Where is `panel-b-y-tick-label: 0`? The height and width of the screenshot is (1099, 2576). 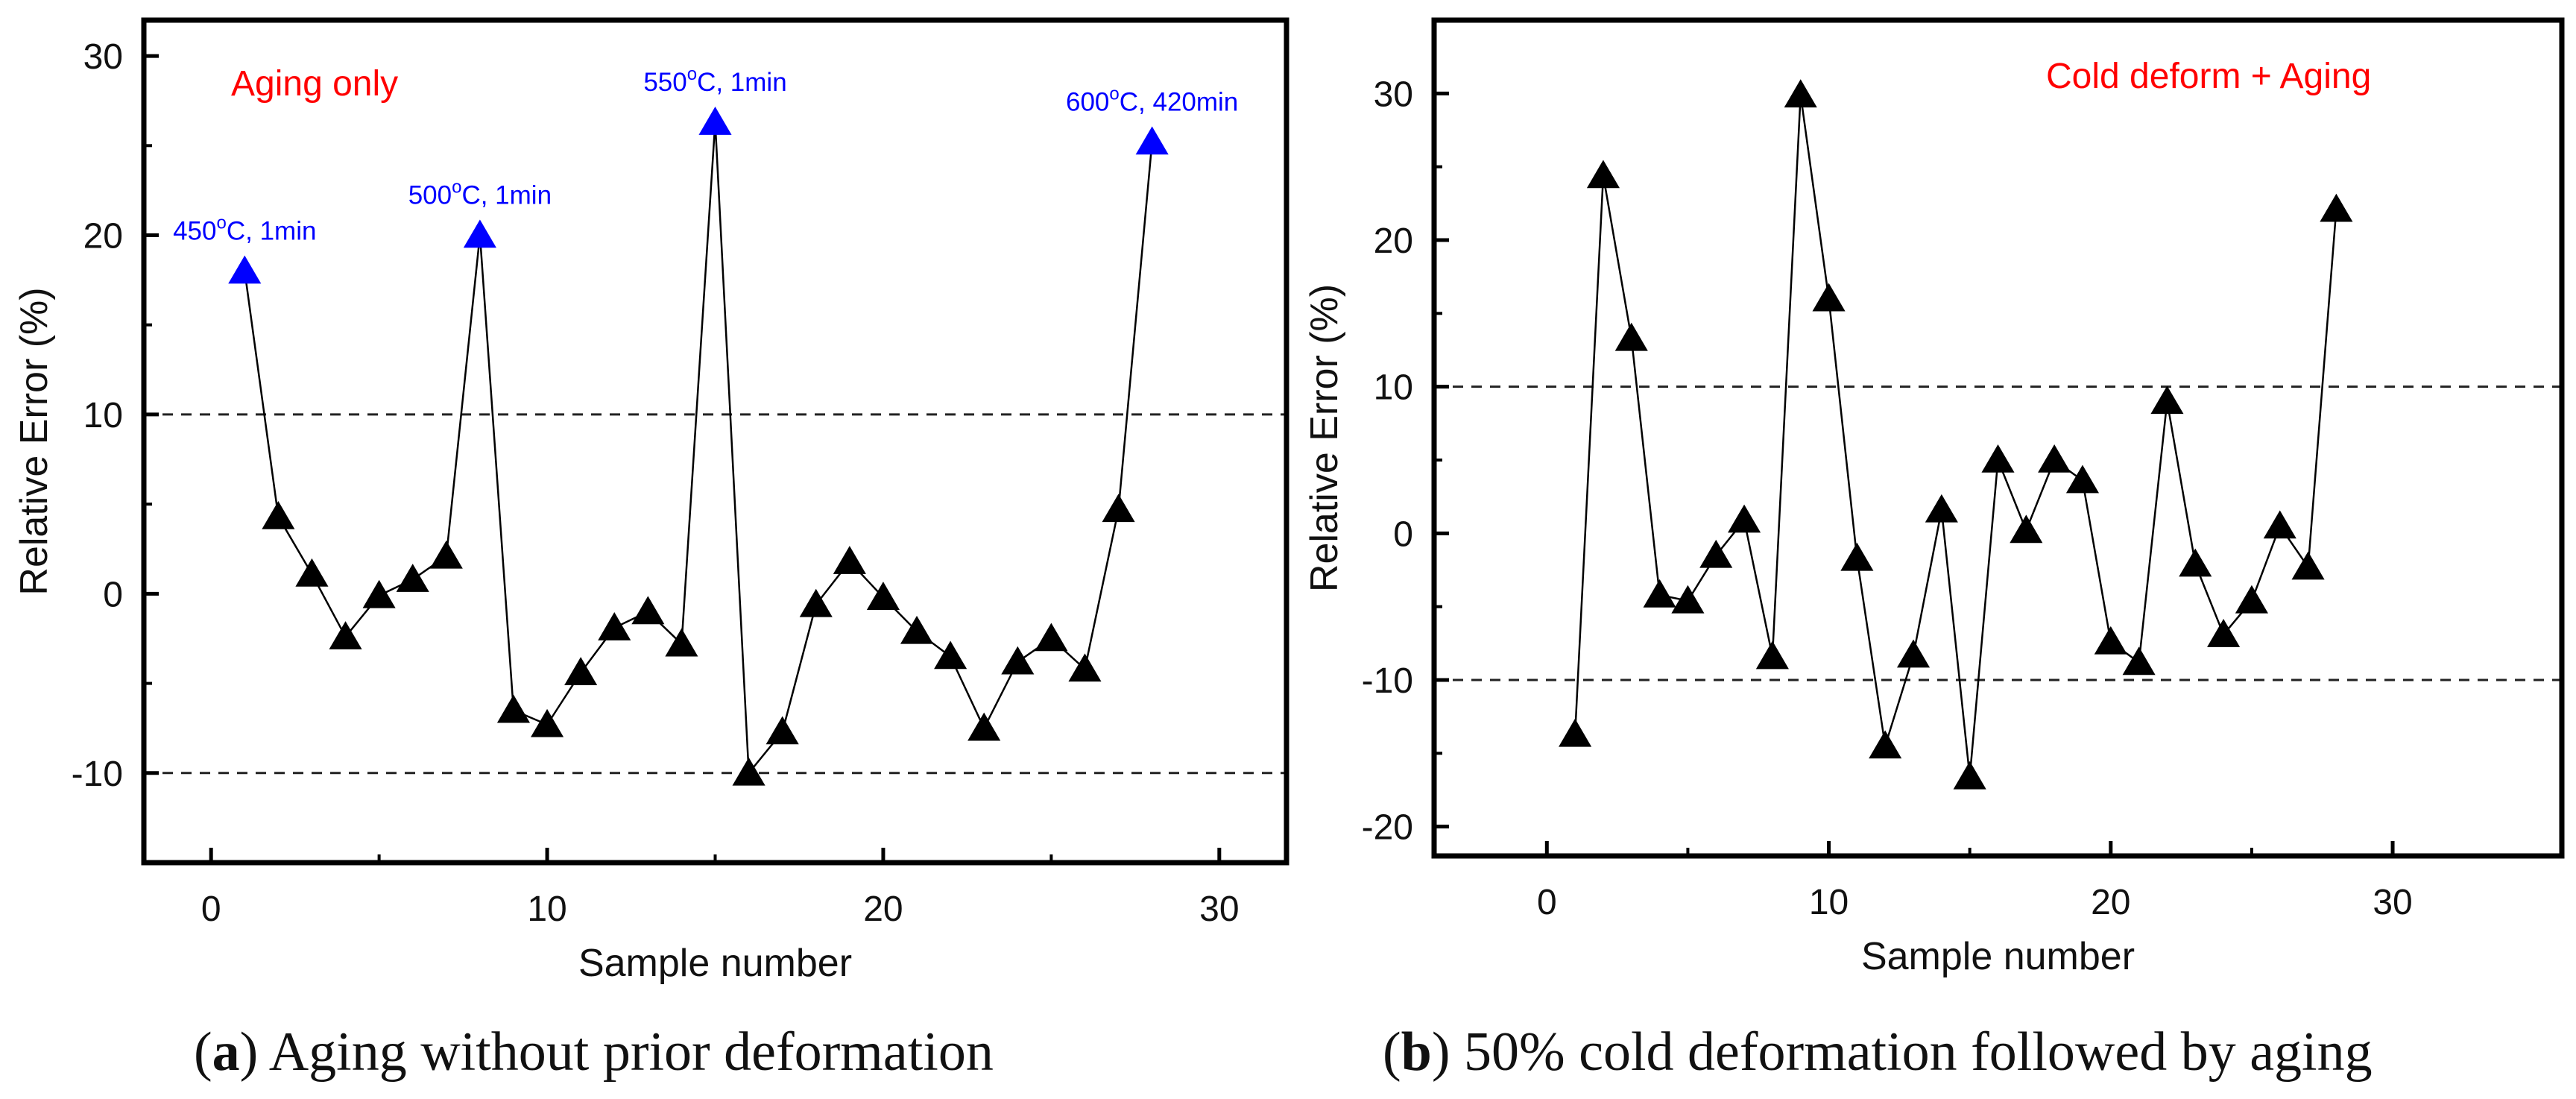 panel-b-y-tick-label: 0 is located at coordinates (1403, 534).